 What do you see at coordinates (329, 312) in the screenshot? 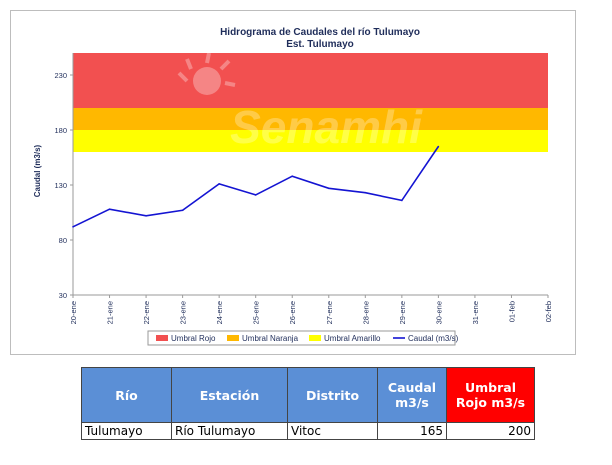
I see `x-tick-label: 27-ene` at bounding box center [329, 312].